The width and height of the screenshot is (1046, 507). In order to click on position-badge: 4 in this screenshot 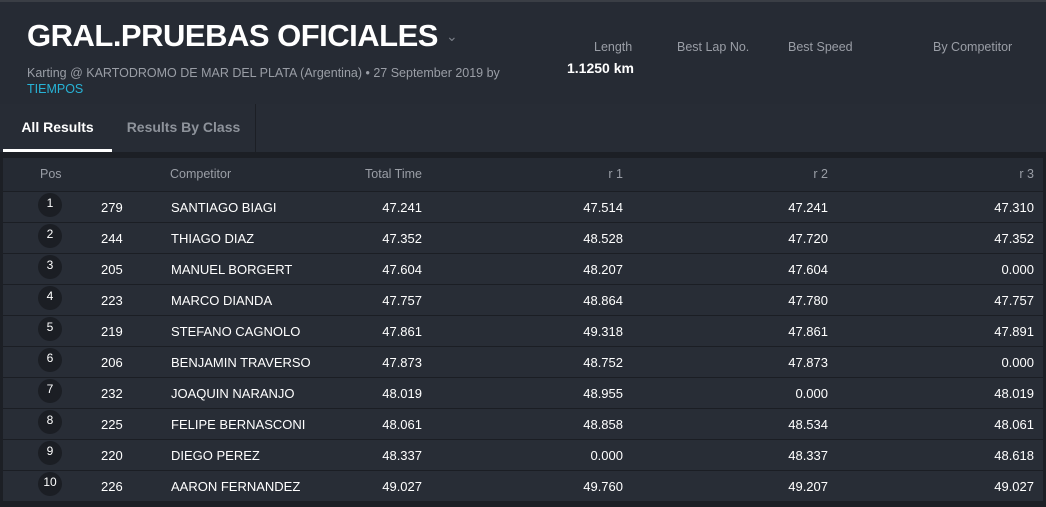, I will do `click(50, 298)`.